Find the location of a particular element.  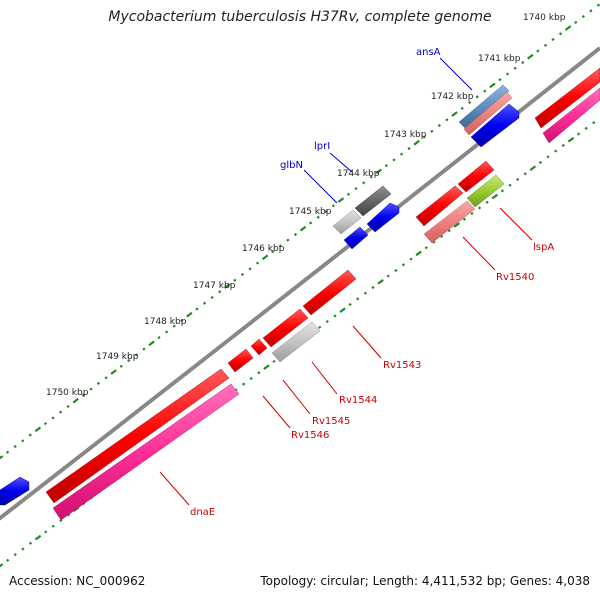

label-lprI: lprI is located at coordinates (322, 146).